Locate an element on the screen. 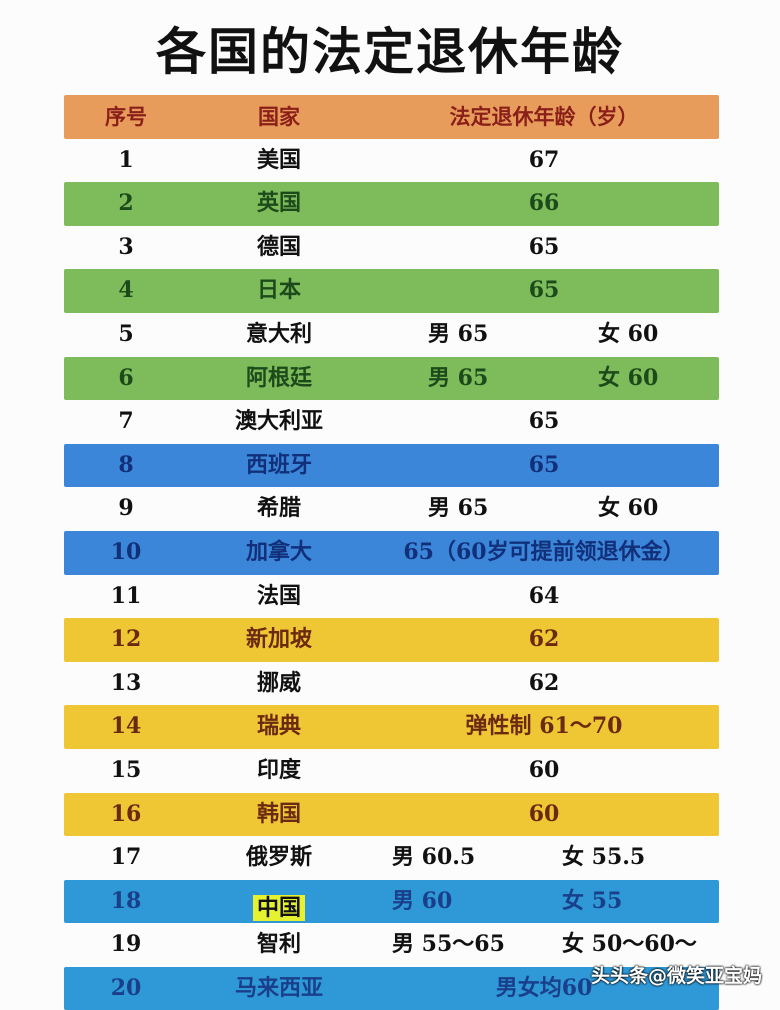  row-country: 瑞典 is located at coordinates (278, 726).